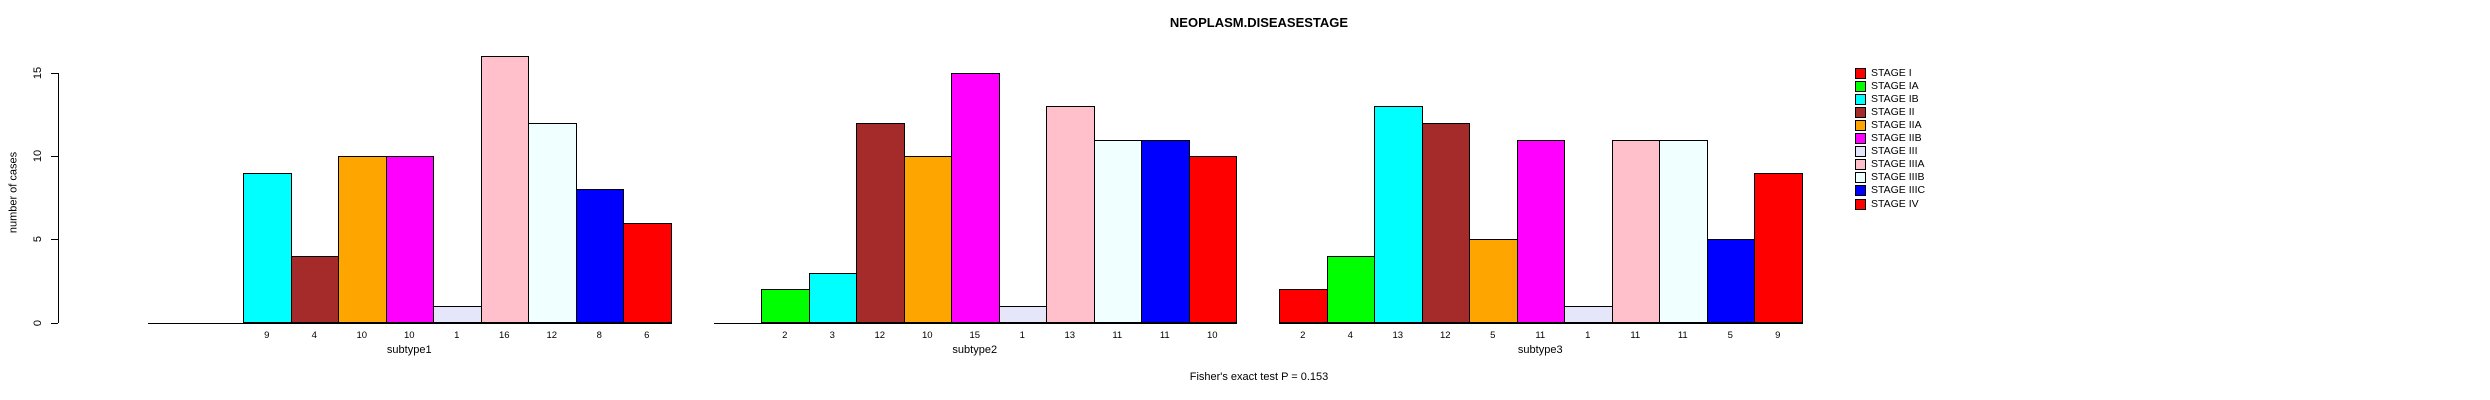 This screenshot has height=400, width=2490. Describe the element at coordinates (1898, 177) in the screenshot. I see `legend-item-label: STAGE IIIB` at that location.